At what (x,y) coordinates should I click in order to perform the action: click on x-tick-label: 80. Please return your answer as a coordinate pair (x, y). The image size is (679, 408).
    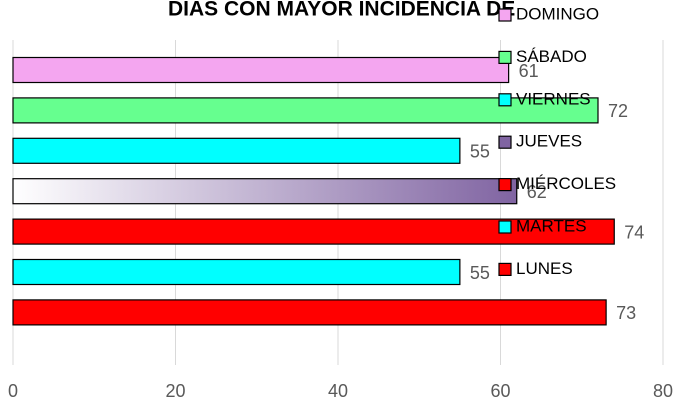
    Looking at the image, I should click on (663, 391).